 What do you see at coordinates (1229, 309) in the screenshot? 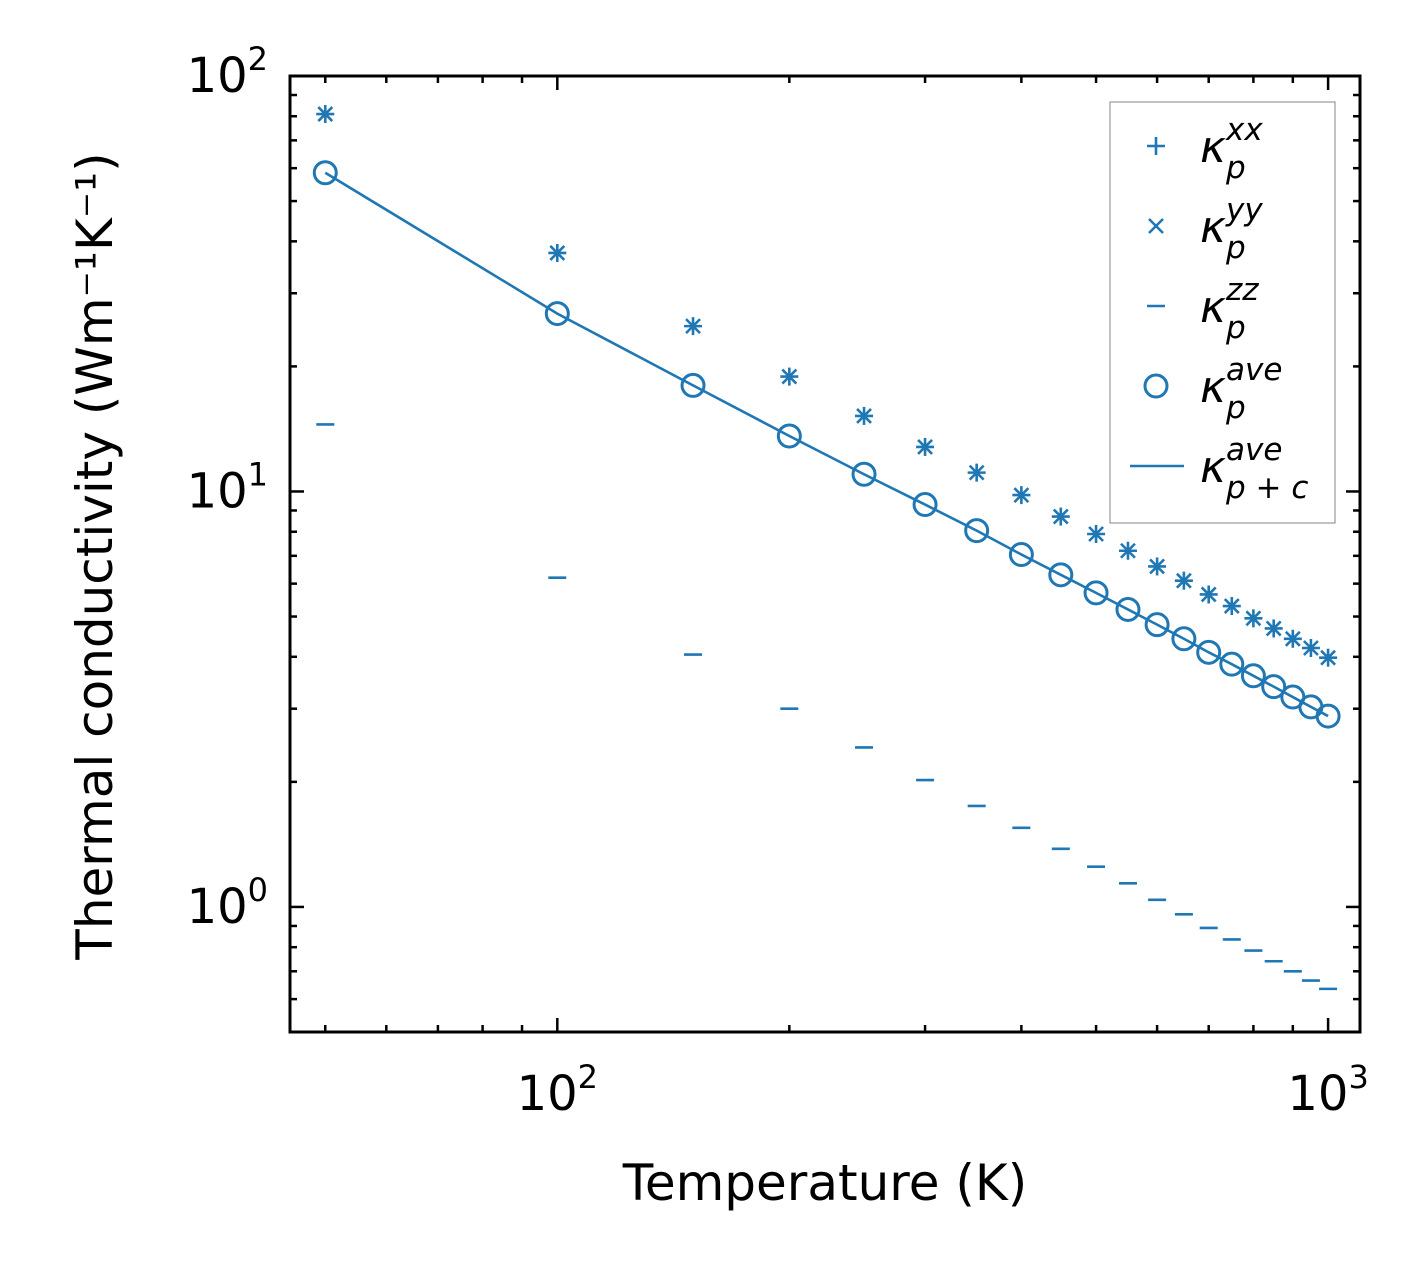
I see `legend-label-zz: κzz p` at bounding box center [1229, 309].